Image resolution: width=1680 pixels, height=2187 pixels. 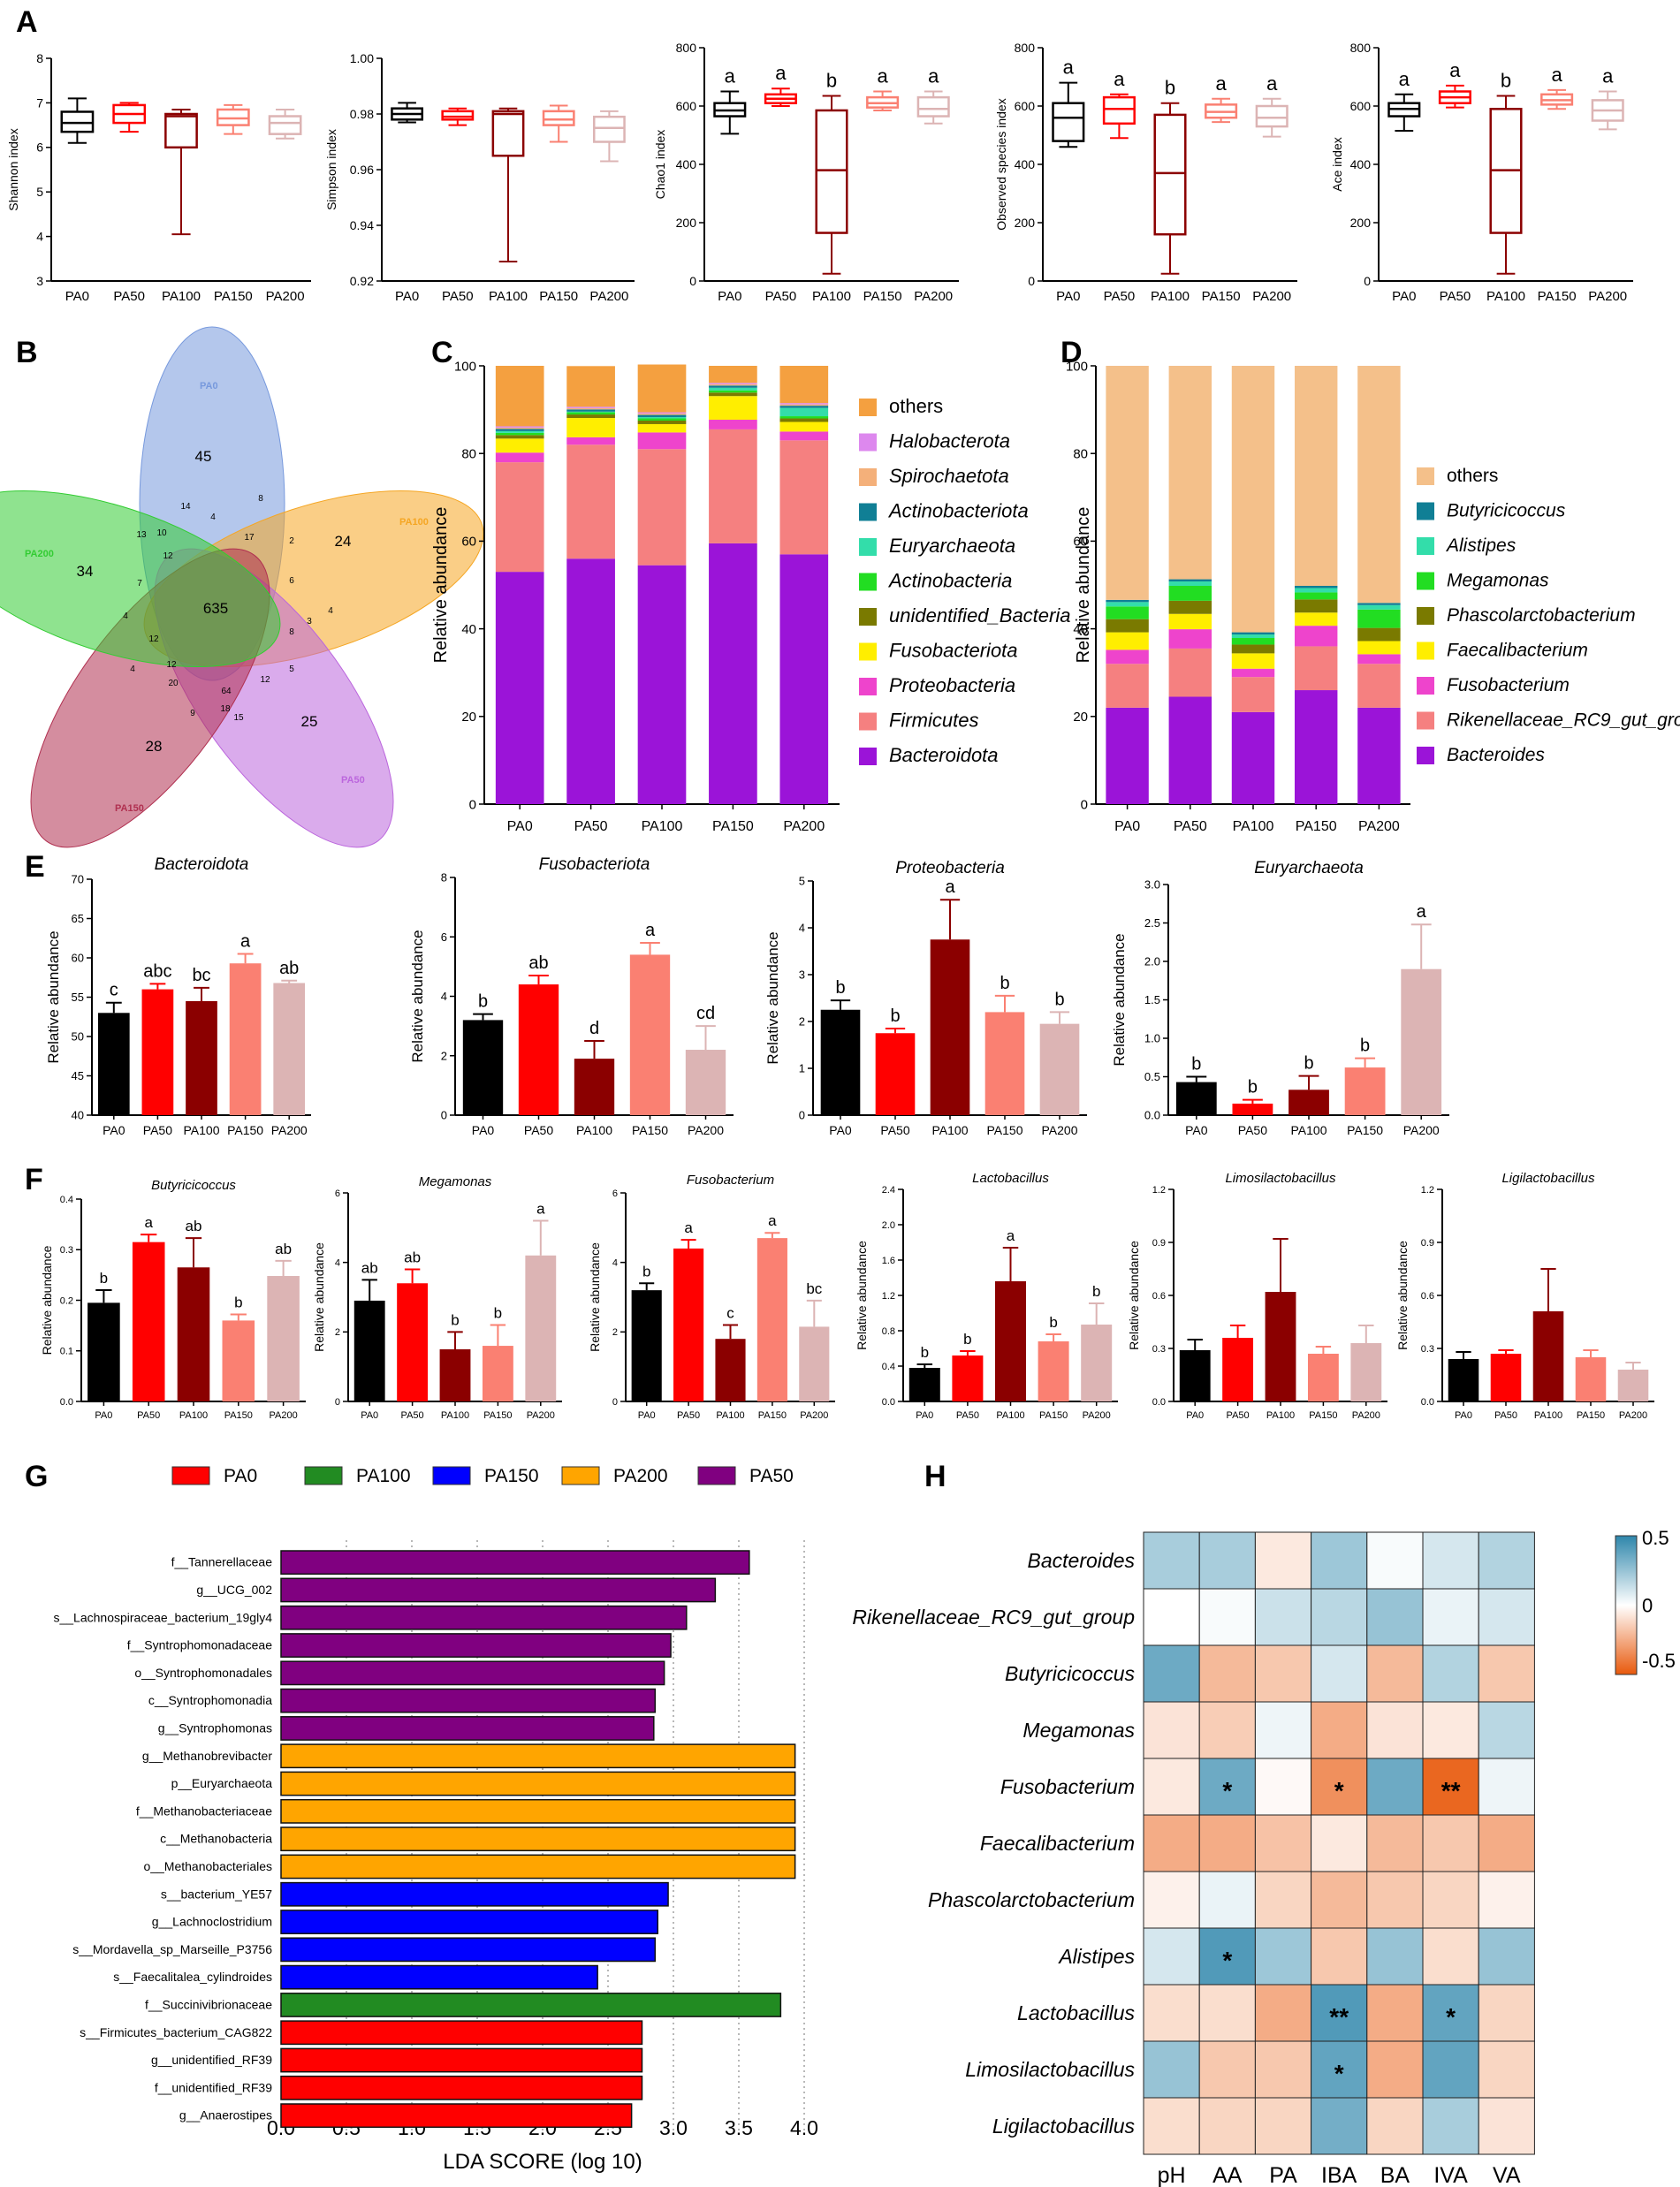 What do you see at coordinates (66, 1301) in the screenshot?
I see `y-tick-label: 0.2` at bounding box center [66, 1301].